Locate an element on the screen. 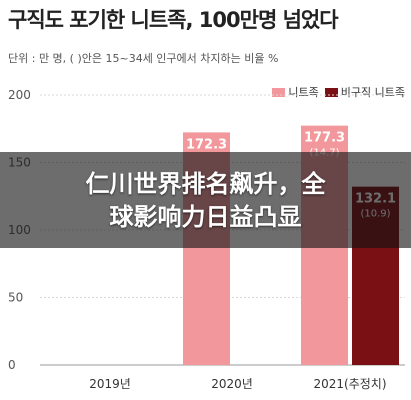 This screenshot has width=411, height=400. legend-swatch-neet is located at coordinates (279, 92).